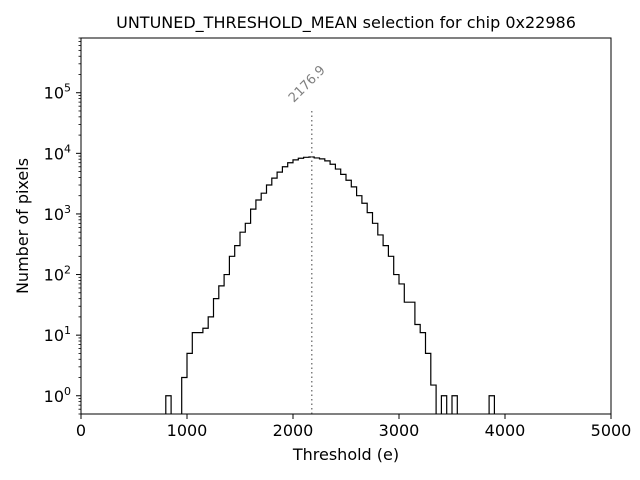  Describe the element at coordinates (505, 430) in the screenshot. I see `x-tick-label-4000: 4000` at that location.